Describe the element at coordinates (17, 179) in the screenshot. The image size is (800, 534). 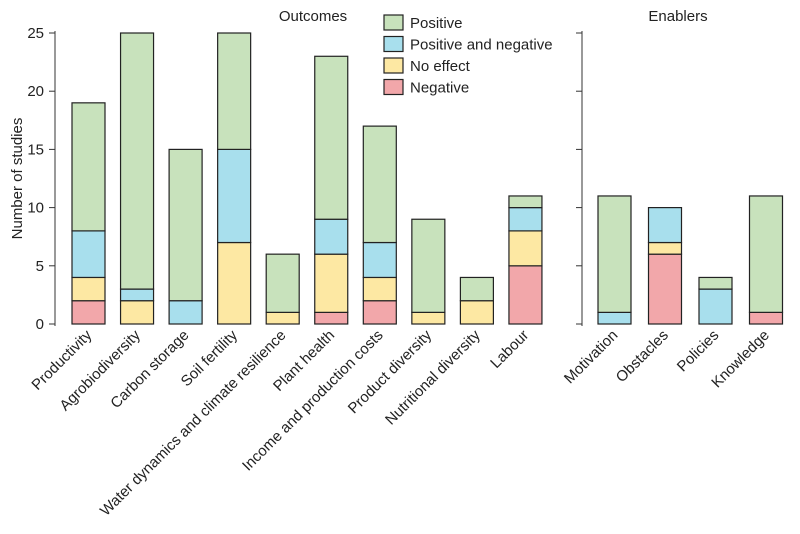
I see `y-axis-title: Number of studies` at that location.